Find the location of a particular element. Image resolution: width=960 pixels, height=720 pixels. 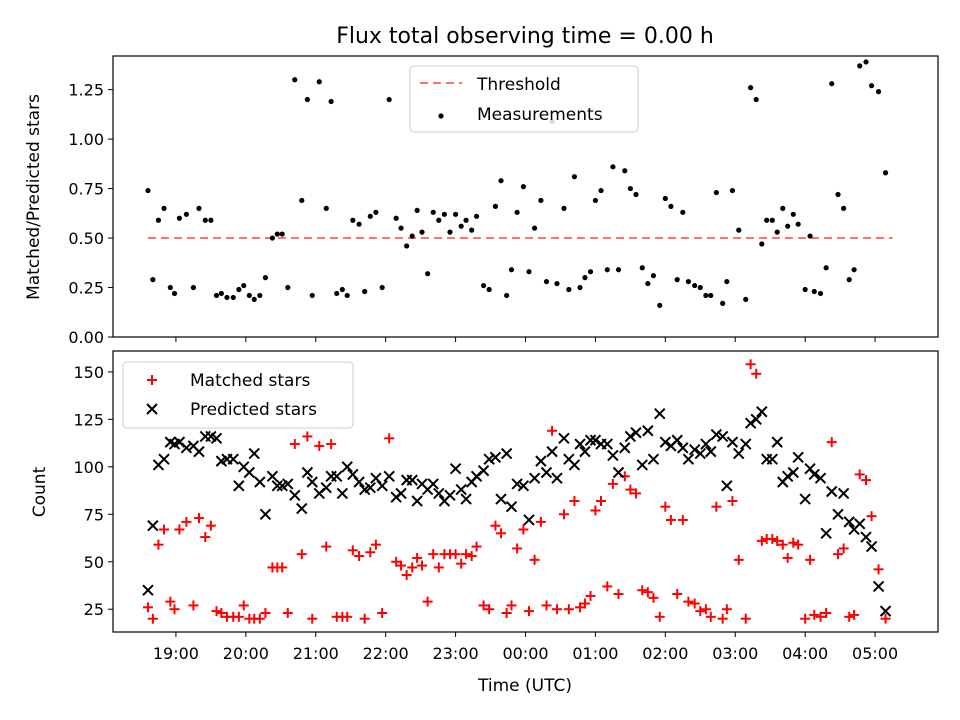

count-xtick-label: 20:00 is located at coordinates (246, 653).